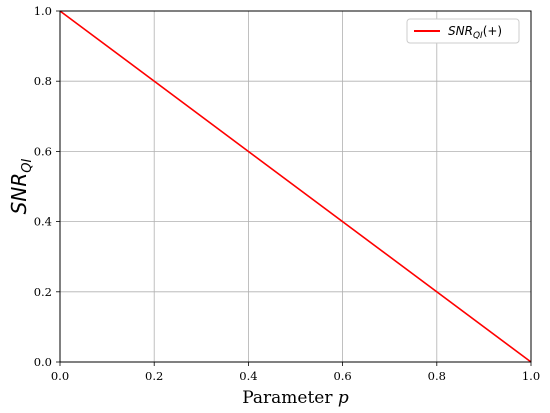  What do you see at coordinates (60, 376) in the screenshot?
I see `x-tick-label-0: 0.0` at bounding box center [60, 376].